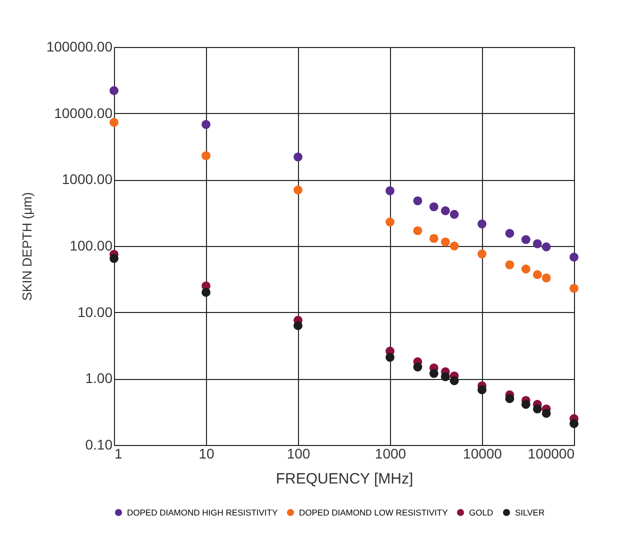  Describe the element at coordinates (482, 454) in the screenshot. I see `x-tick-label: 10000` at that location.